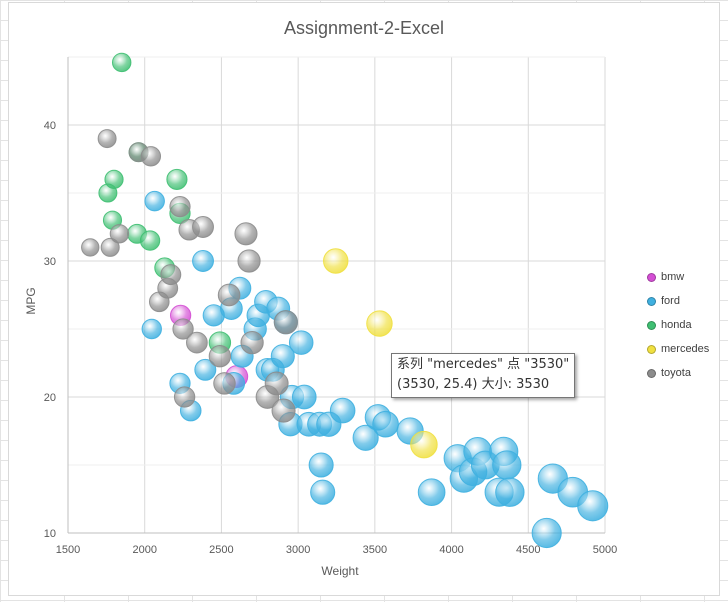 This screenshot has width=728, height=602. I want to click on legend-item-mercedes: mercedes, so click(678, 349).